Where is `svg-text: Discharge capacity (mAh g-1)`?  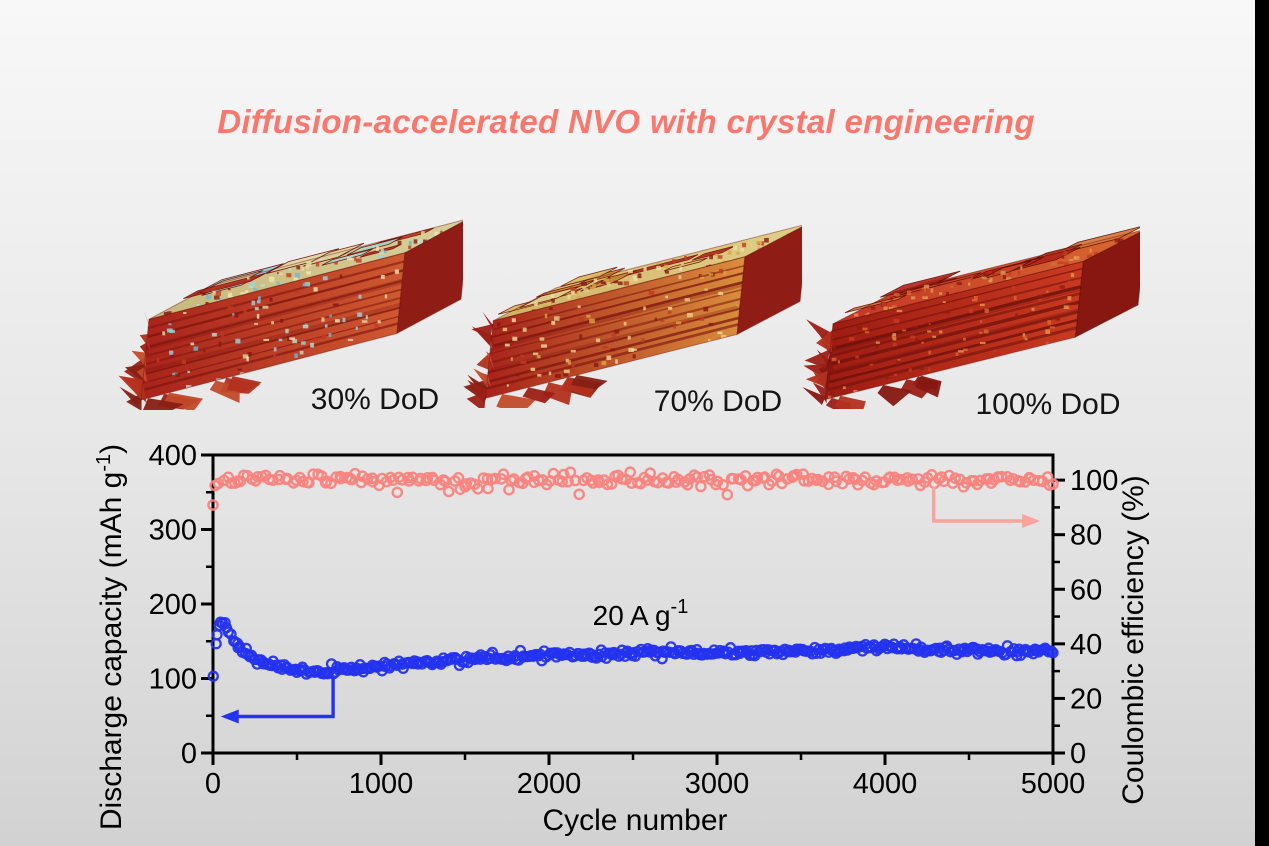 svg-text: Discharge capacity (mAh g-1) is located at coordinates (110, 637).